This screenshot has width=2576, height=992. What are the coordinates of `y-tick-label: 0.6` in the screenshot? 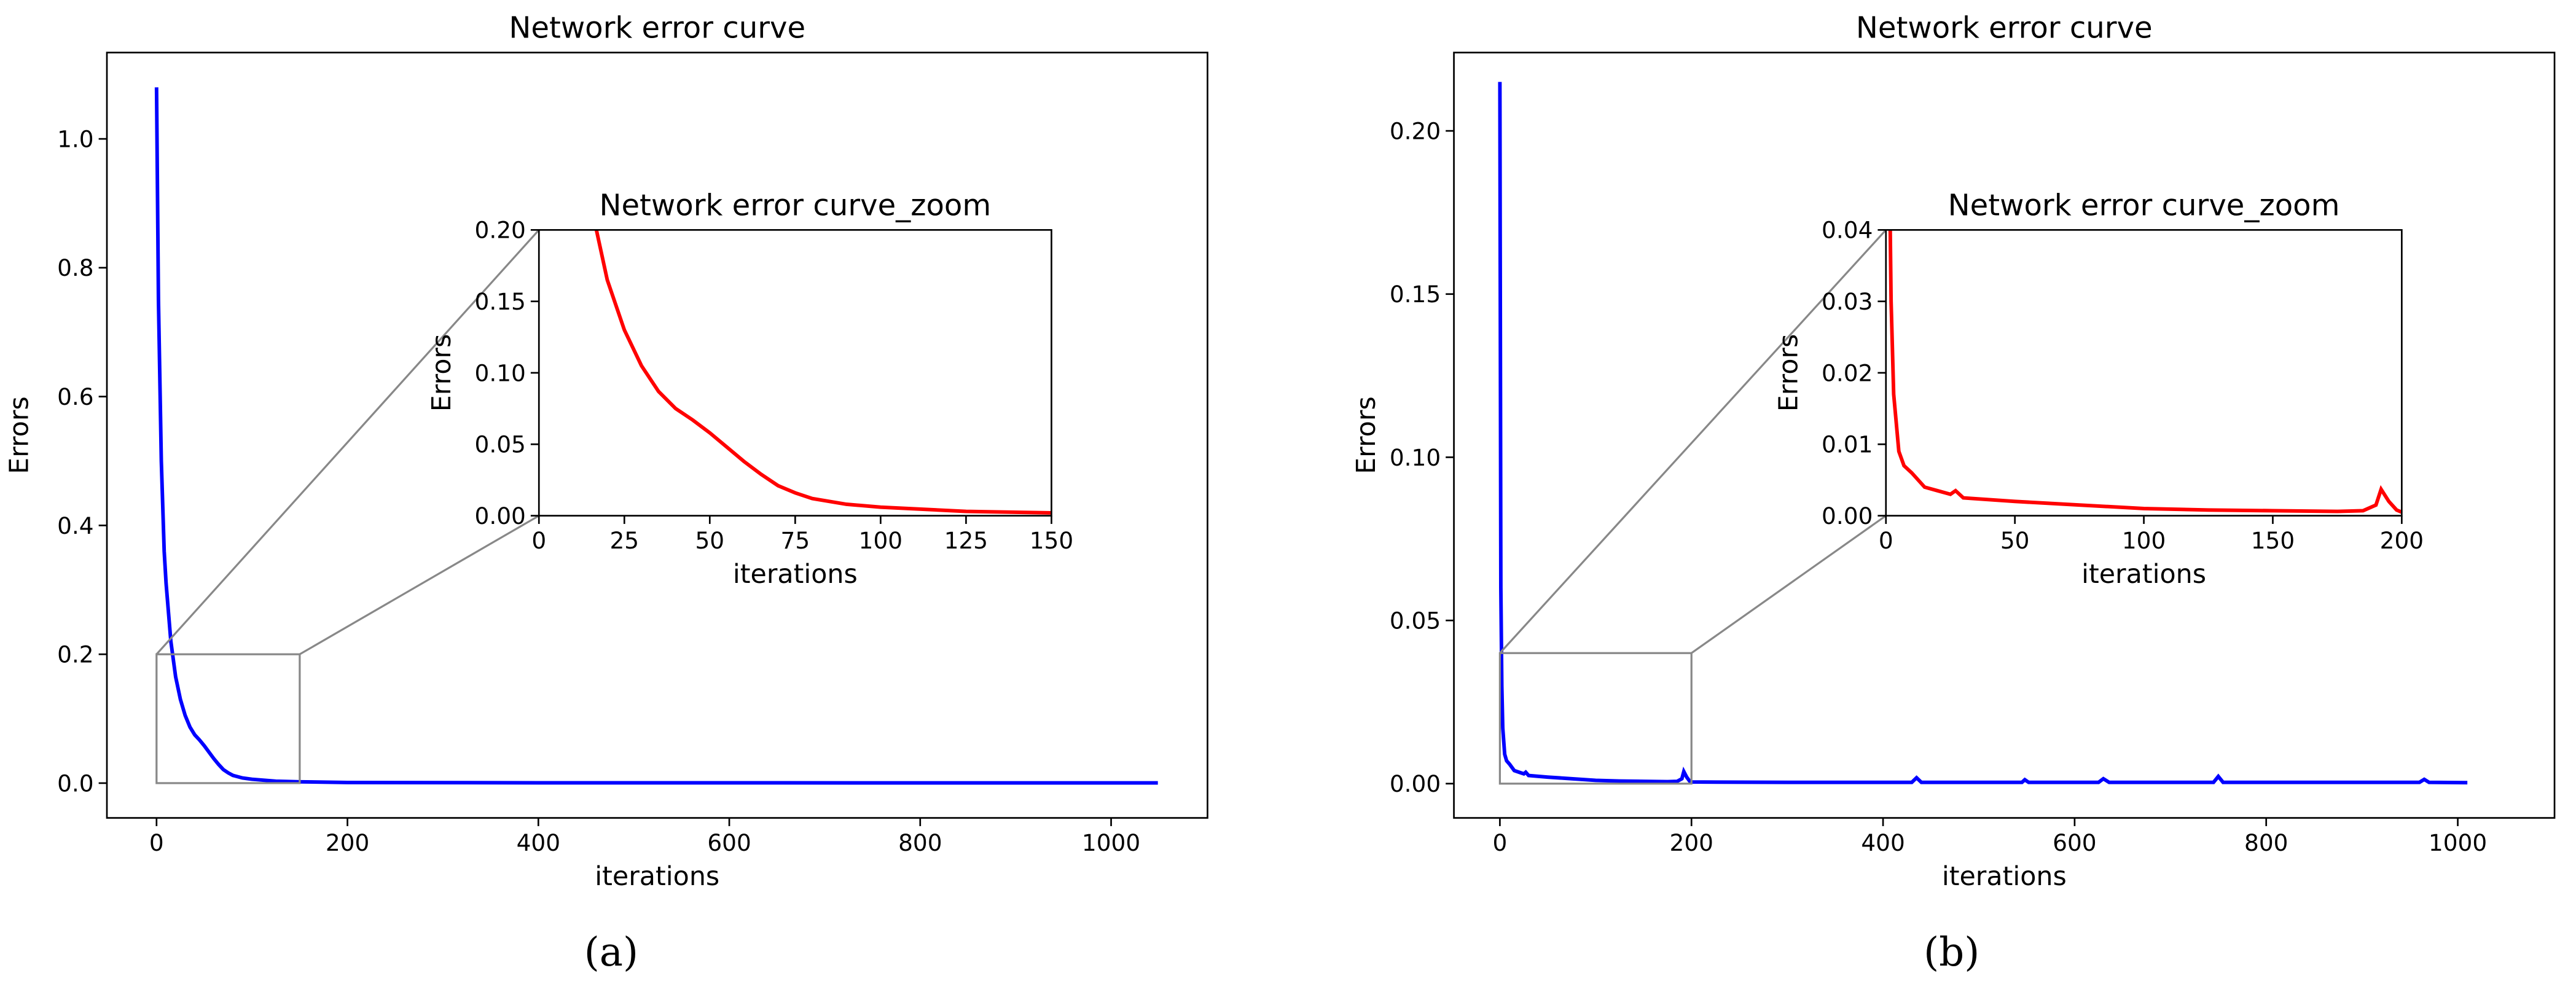 It's located at (75, 396).